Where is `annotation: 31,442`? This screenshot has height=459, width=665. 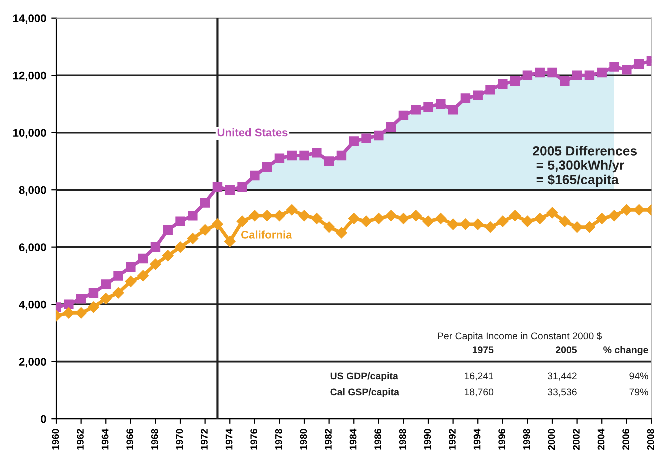
annotation: 31,442 is located at coordinates (562, 376).